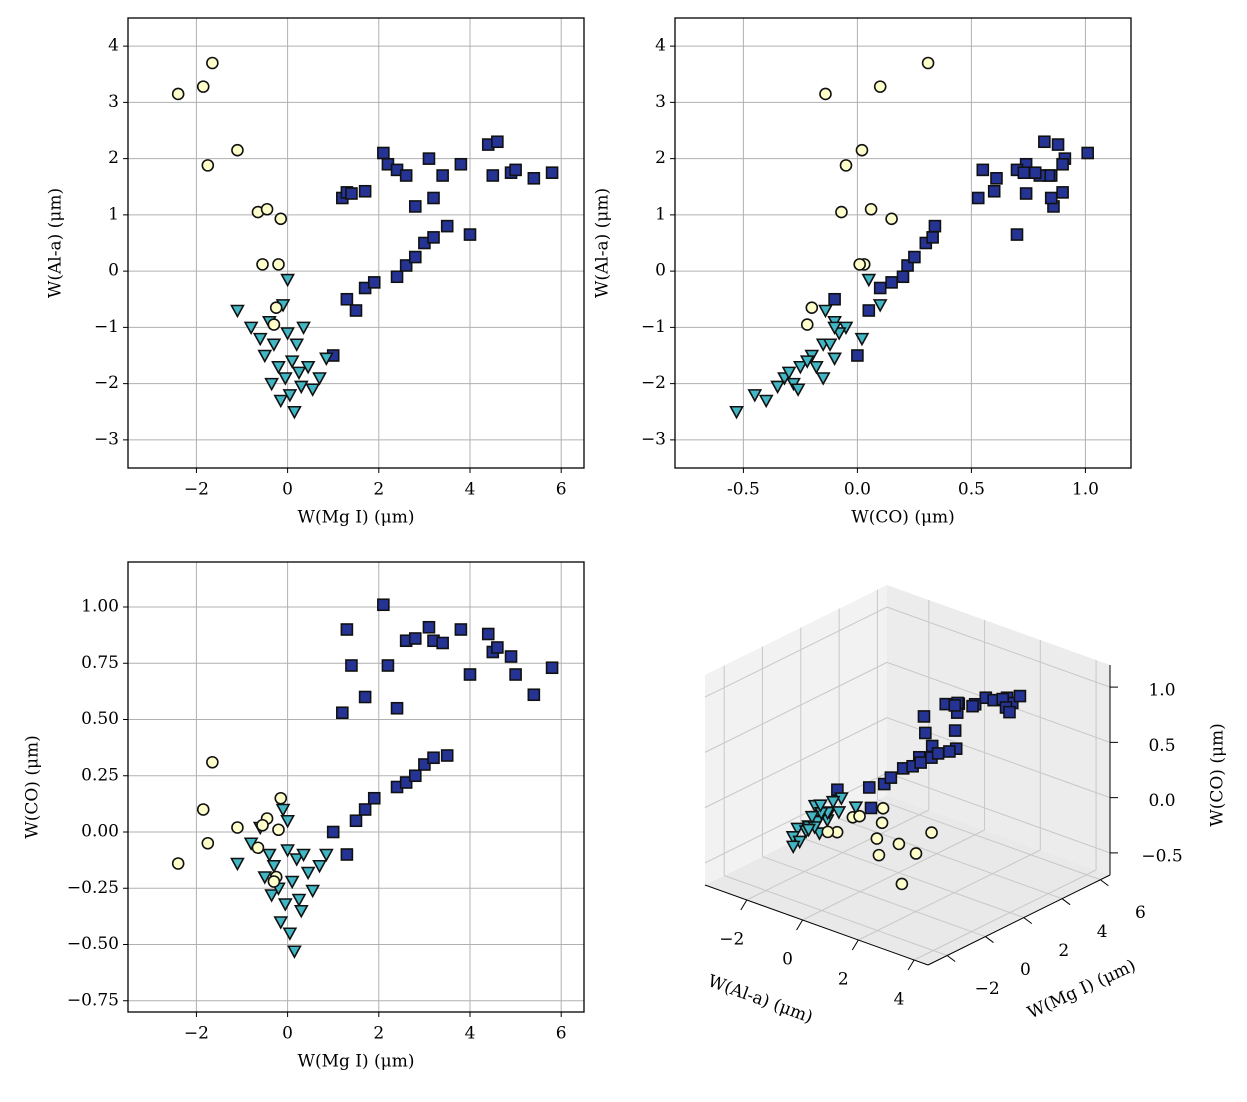  What do you see at coordinates (603, 243) in the screenshot?
I see `y-axis-label: W(Al-a) (μm)` at bounding box center [603, 243].